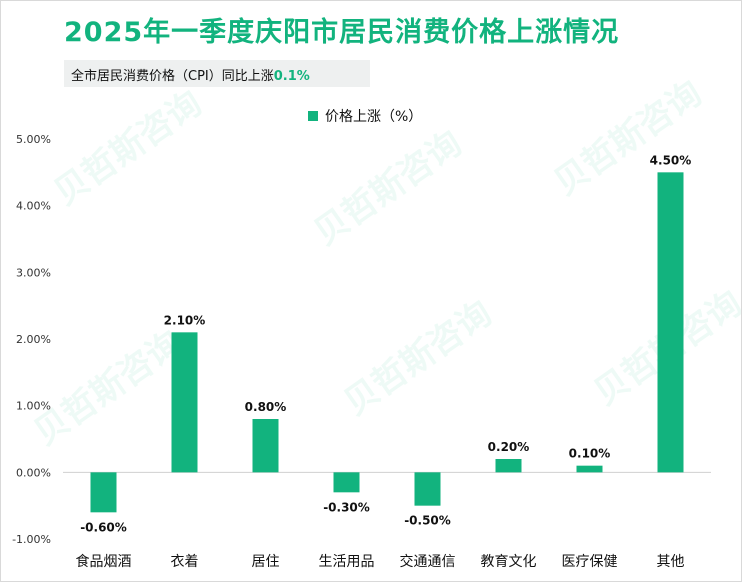  I want to click on legend-swatch, so click(313, 116).